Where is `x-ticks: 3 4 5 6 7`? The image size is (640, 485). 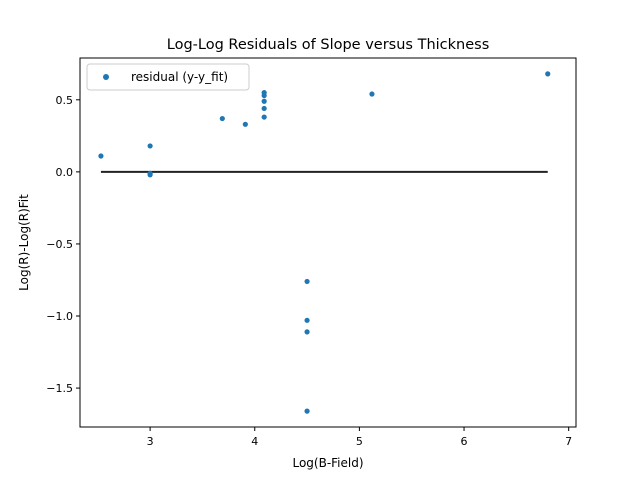
x-ticks: 3 4 5 6 7 is located at coordinates (359, 437).